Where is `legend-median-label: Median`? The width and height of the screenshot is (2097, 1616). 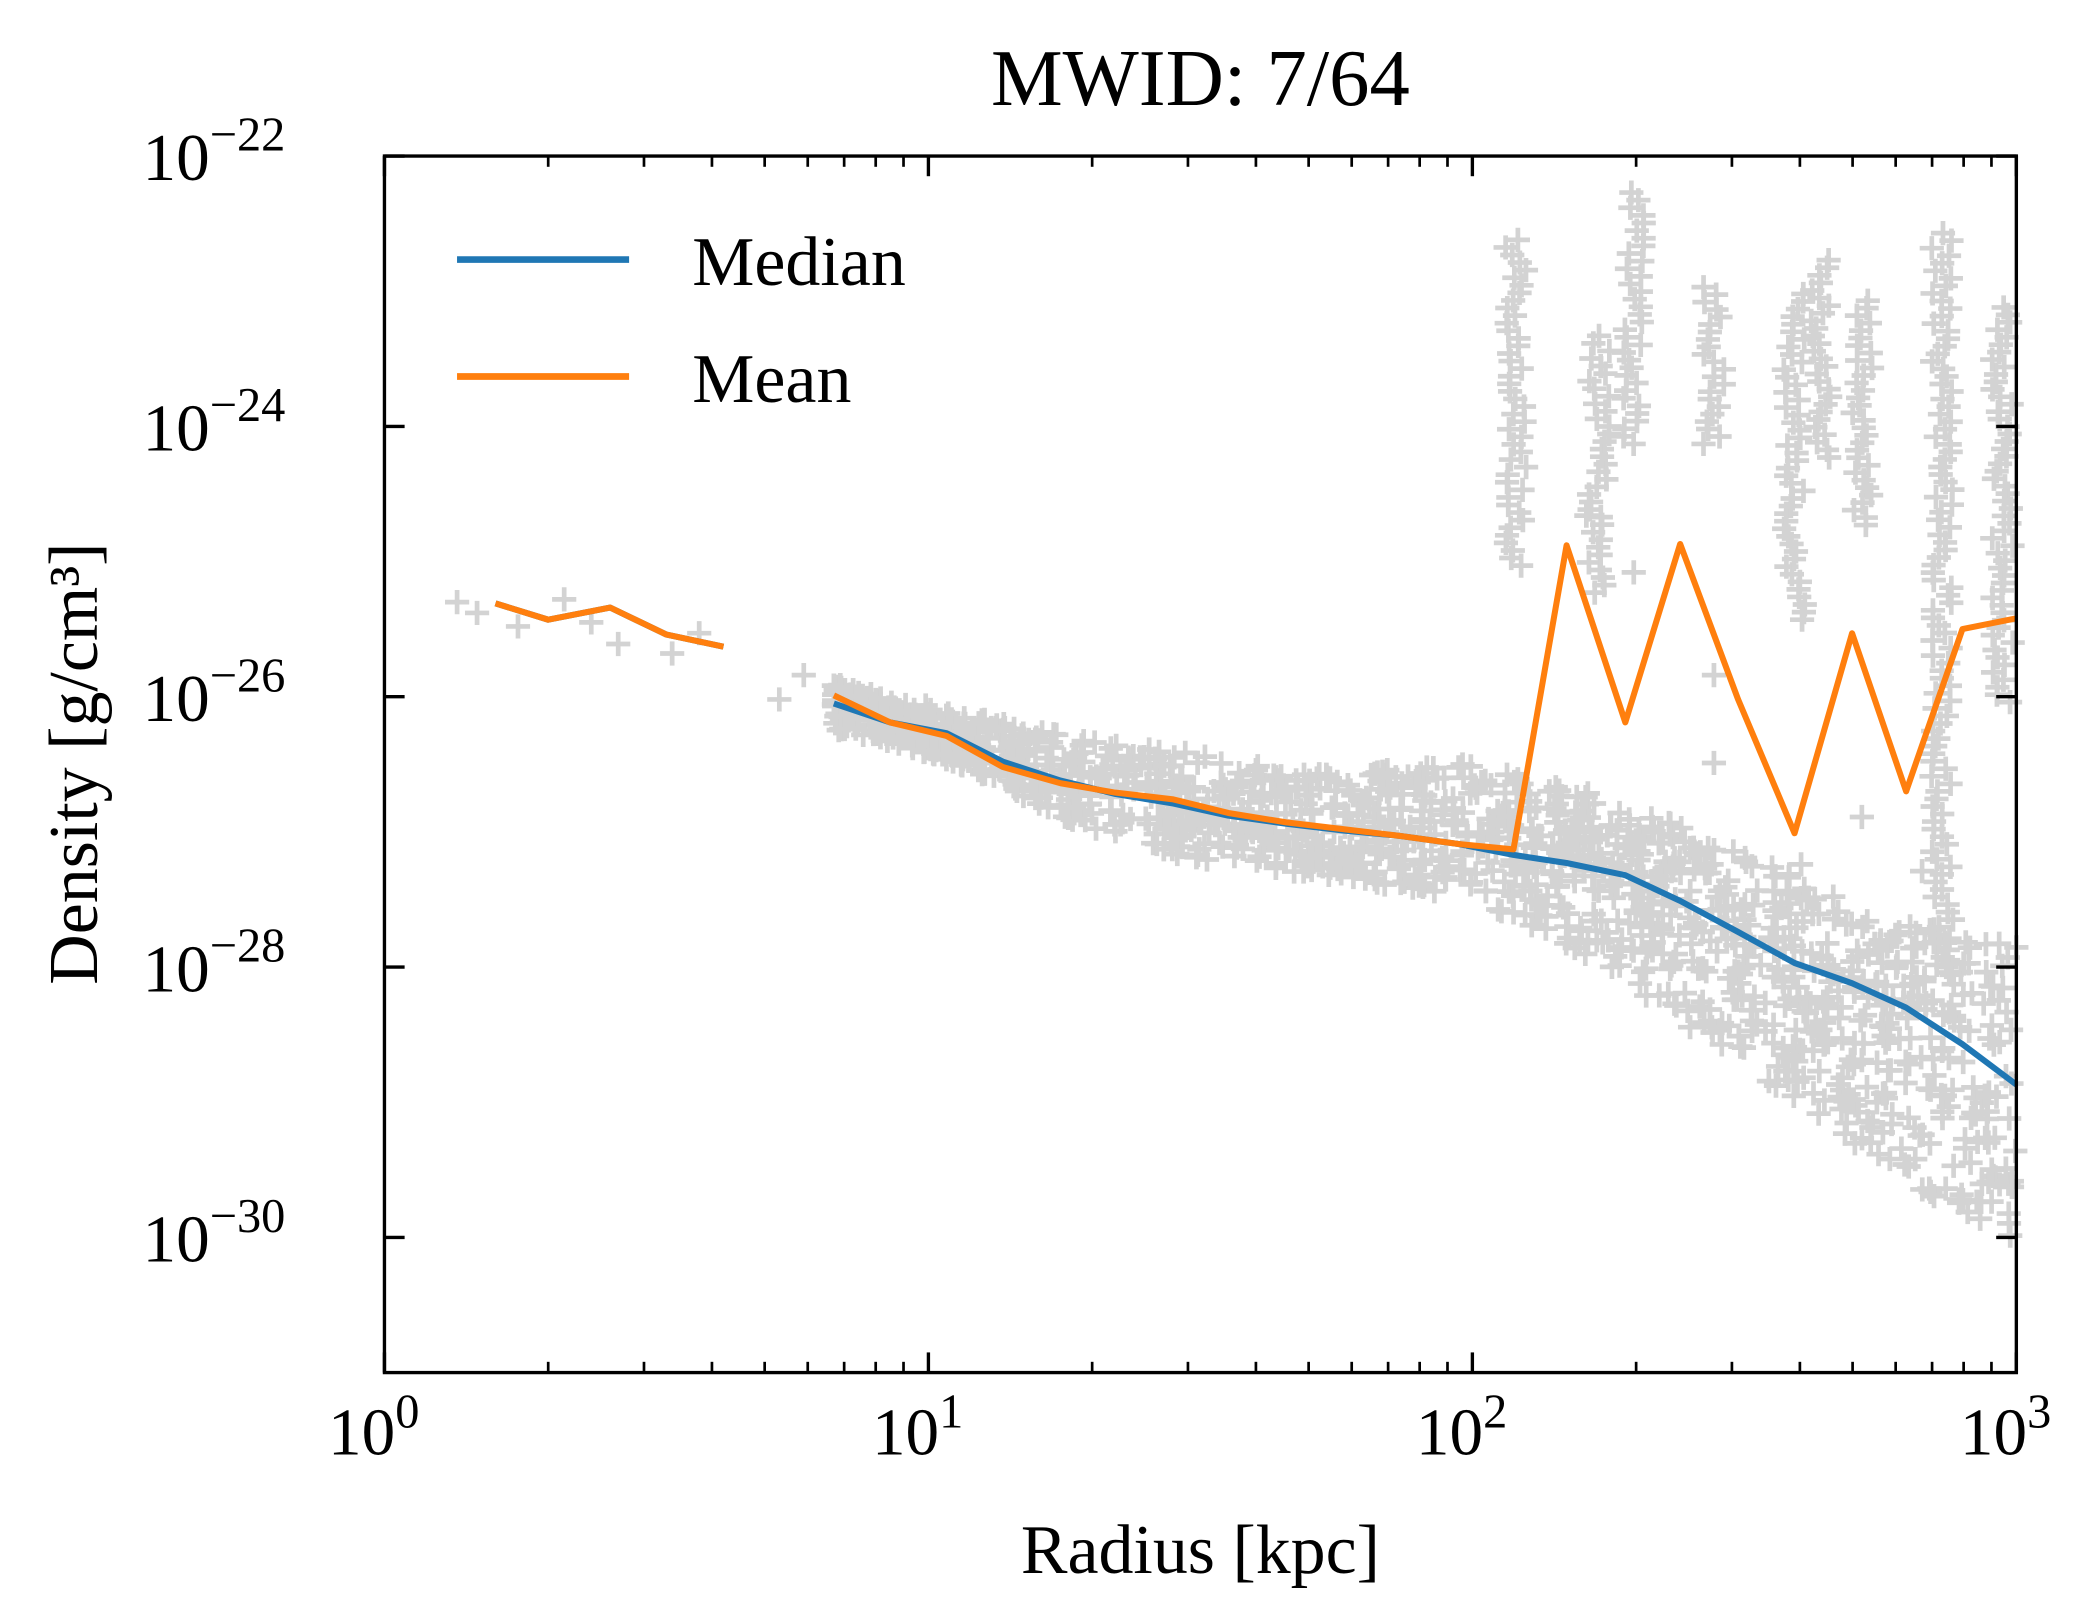 legend-median-label: Median is located at coordinates (799, 262).